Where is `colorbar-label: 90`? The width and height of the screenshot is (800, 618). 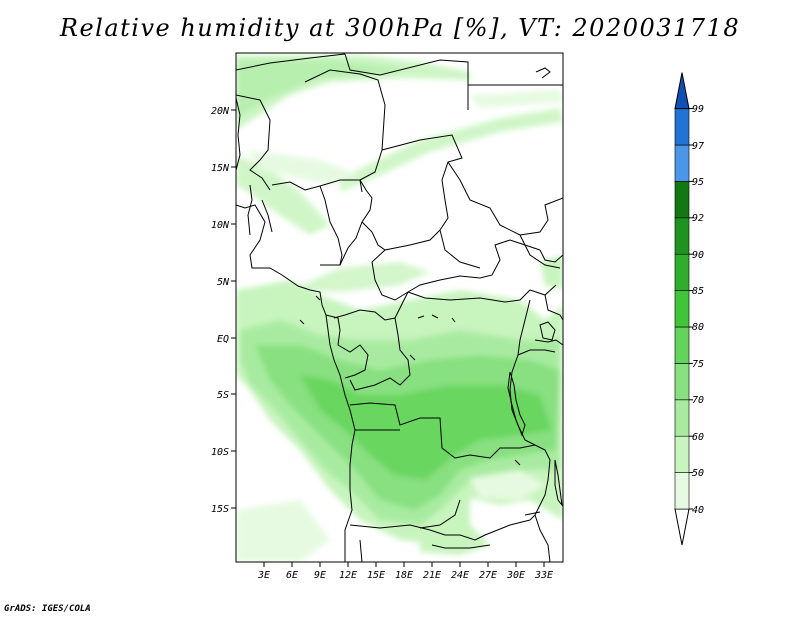
colorbar-label: 90 is located at coordinates (698, 255).